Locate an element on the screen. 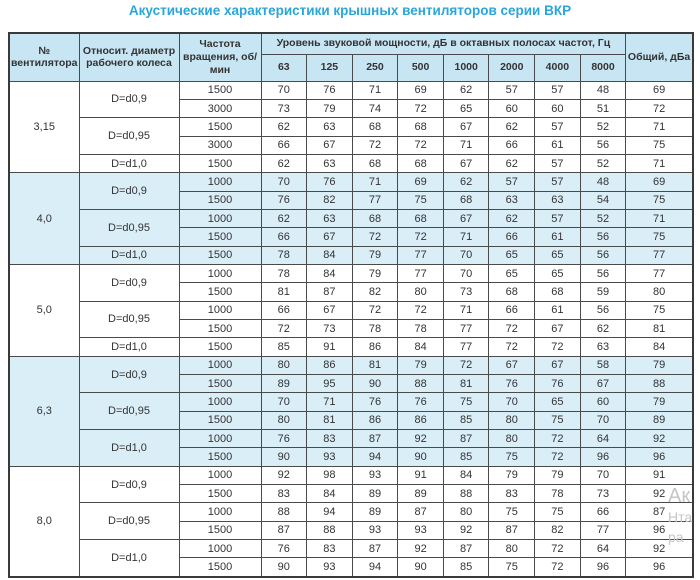 This screenshot has height=580, width=700. table-row: 1500 81 87 82 80 73 68 68 59 80 is located at coordinates (351, 292).